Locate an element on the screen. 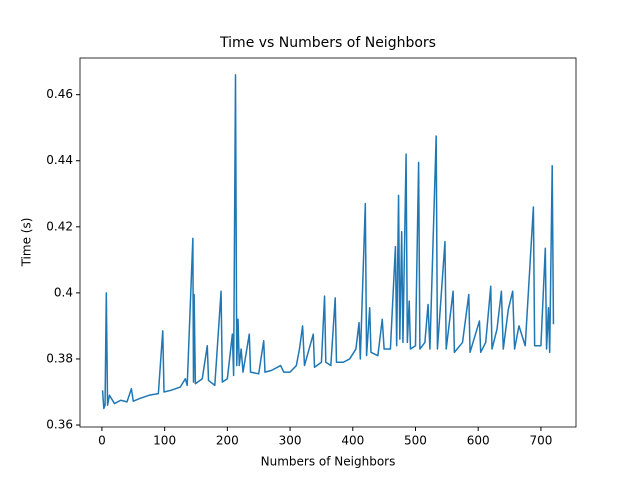  y-tick-label: 0.4 is located at coordinates (63, 292).